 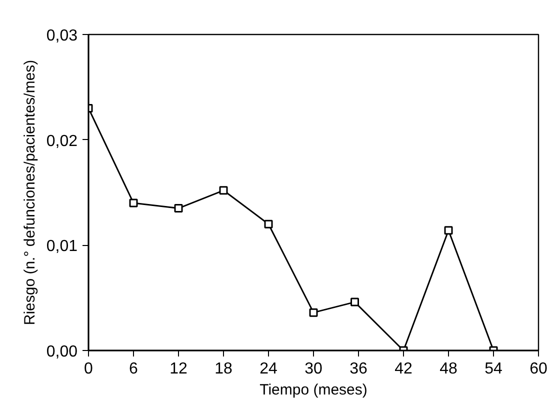 I want to click on x-tick-label: 0, so click(x=89, y=369).